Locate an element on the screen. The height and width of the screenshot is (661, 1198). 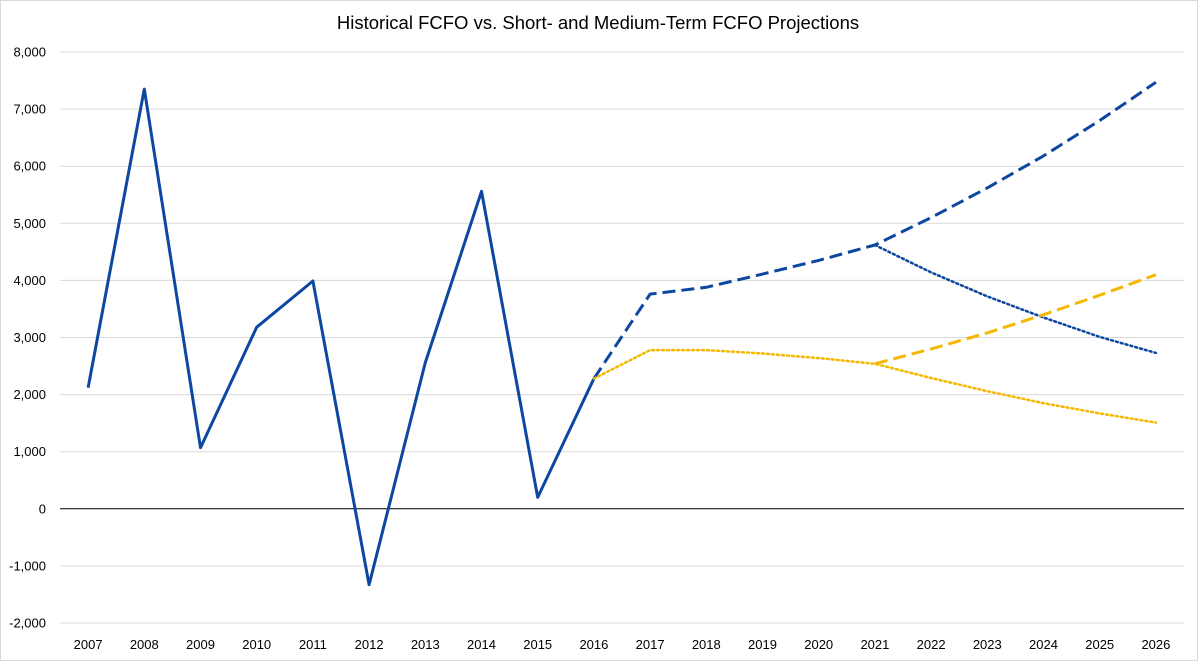
y-tick-label: 1,000 is located at coordinates (29, 451).